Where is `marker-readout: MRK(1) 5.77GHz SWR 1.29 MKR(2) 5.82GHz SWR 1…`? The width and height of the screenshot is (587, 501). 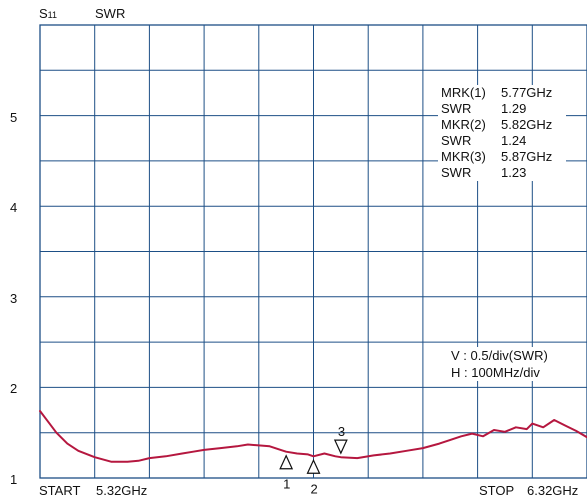 marker-readout: MRK(1) 5.77GHz SWR 1.29 MKR(2) 5.82GHz SWR 1… is located at coordinates (502, 133).